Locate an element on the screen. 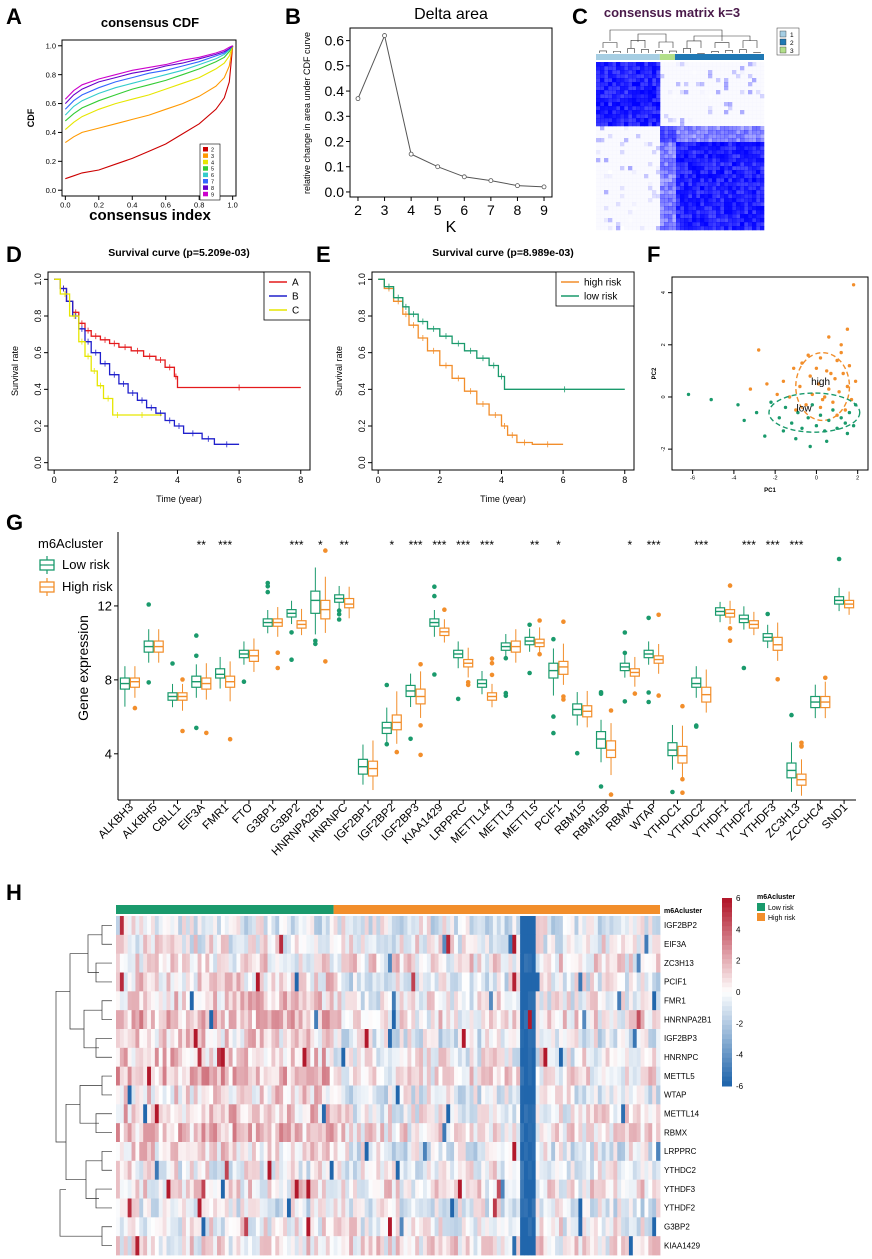 The image size is (872, 1259). panel-f-point-high is located at coordinates (767, 384).